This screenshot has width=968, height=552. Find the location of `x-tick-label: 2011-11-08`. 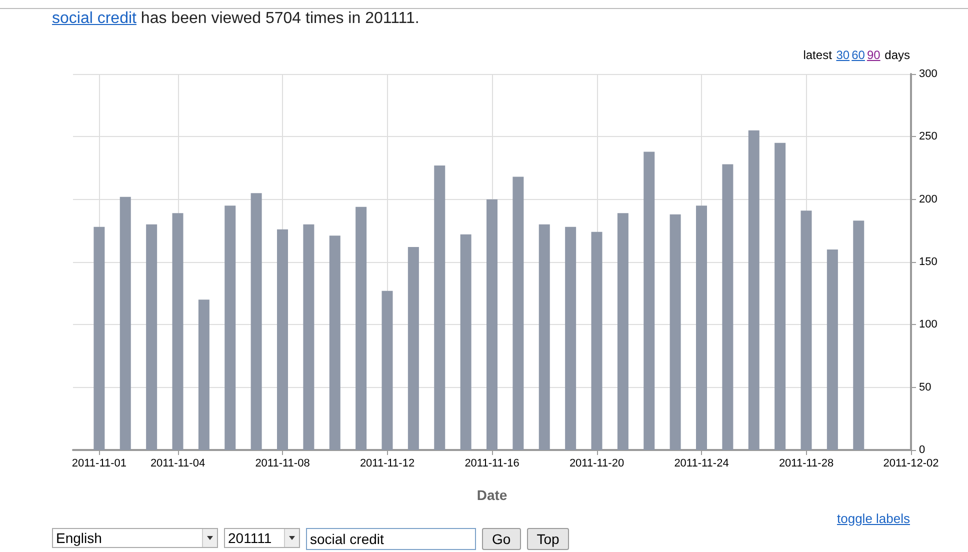

x-tick-label: 2011-11-08 is located at coordinates (282, 464).